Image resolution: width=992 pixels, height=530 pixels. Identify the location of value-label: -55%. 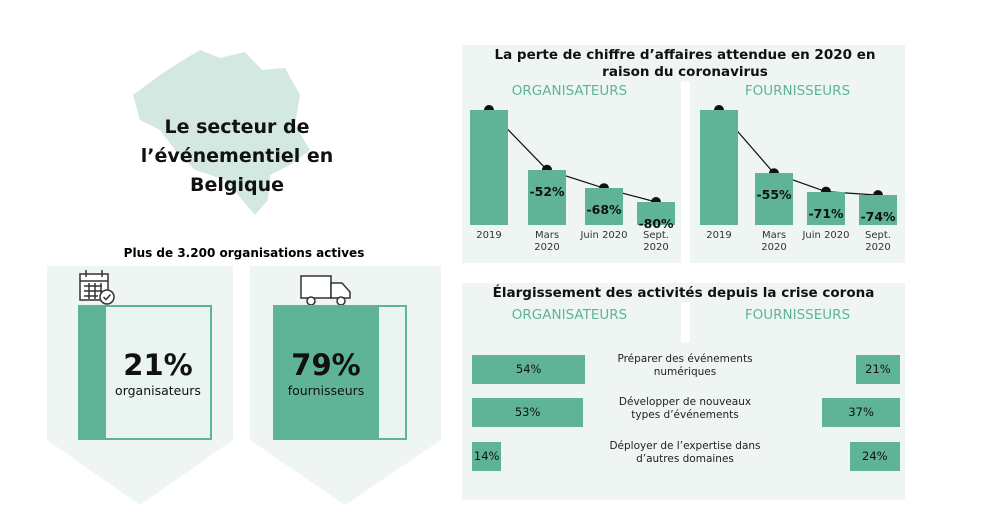
(774, 195).